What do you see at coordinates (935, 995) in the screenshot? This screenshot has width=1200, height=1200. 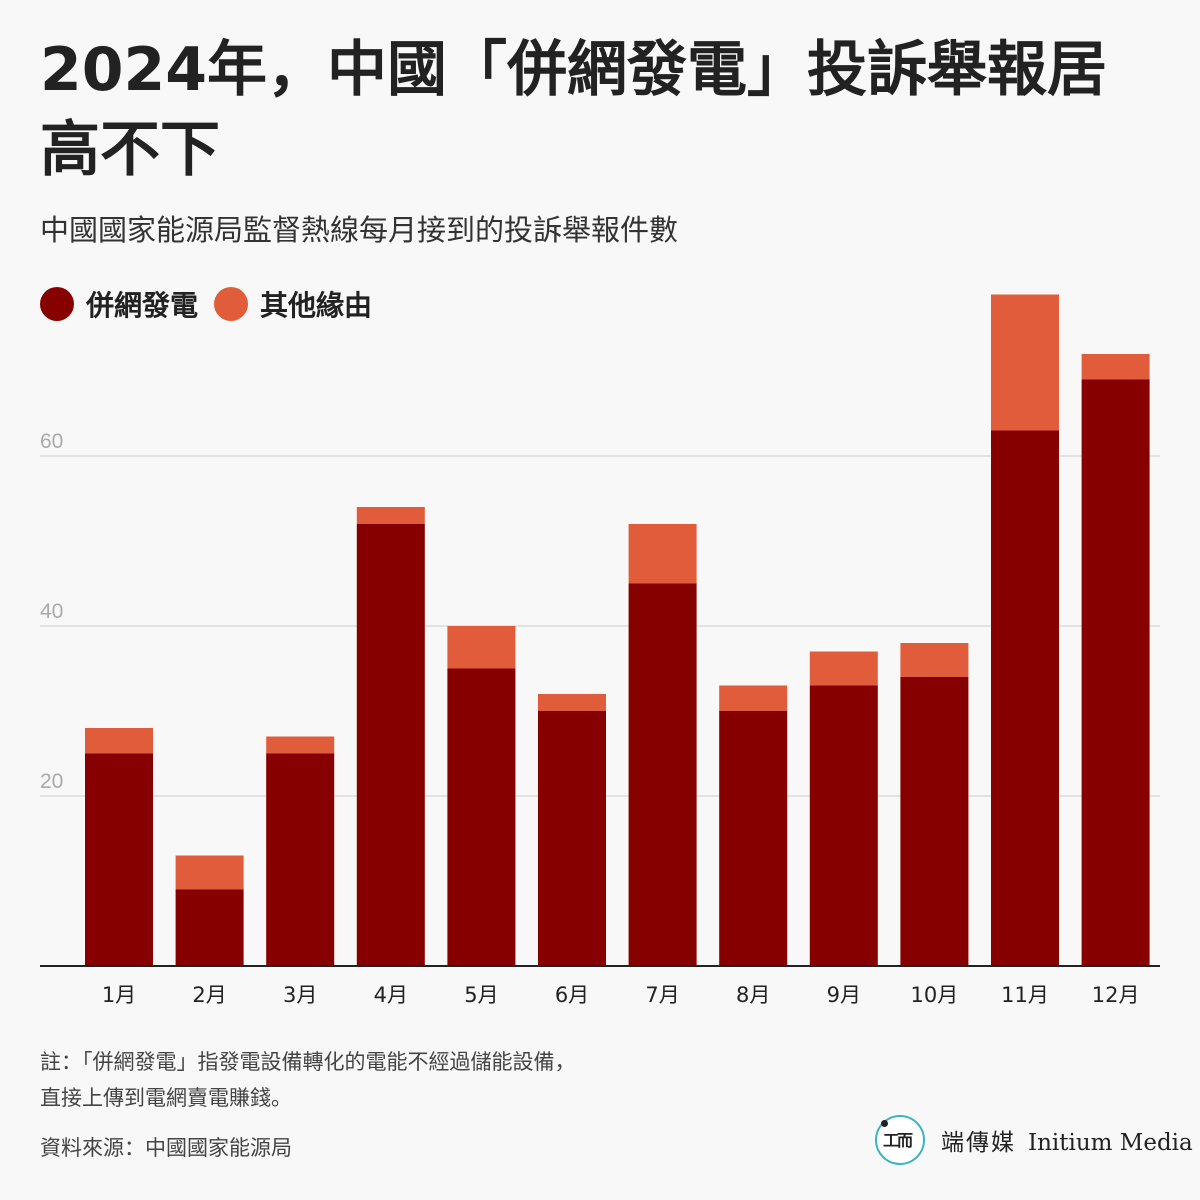 I see `x-tick-label: 10月` at bounding box center [935, 995].